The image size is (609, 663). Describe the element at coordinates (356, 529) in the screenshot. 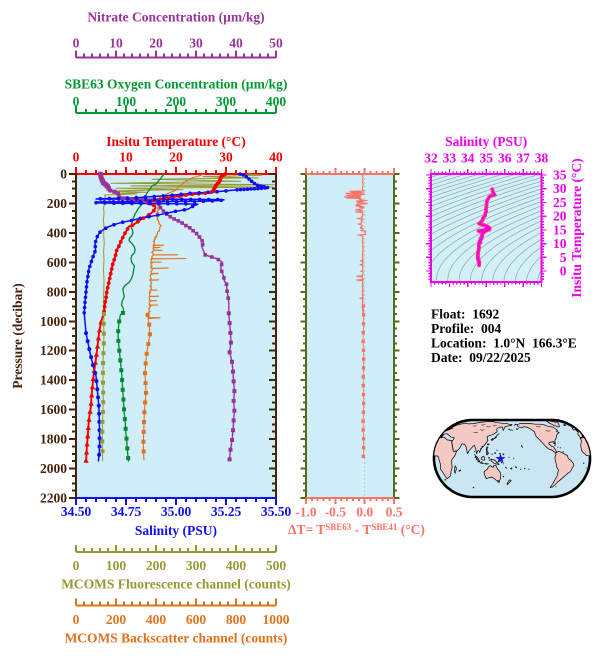

I see `svg-text: ΔT= TSBE63 - TSBE41 (°C)` at that location.